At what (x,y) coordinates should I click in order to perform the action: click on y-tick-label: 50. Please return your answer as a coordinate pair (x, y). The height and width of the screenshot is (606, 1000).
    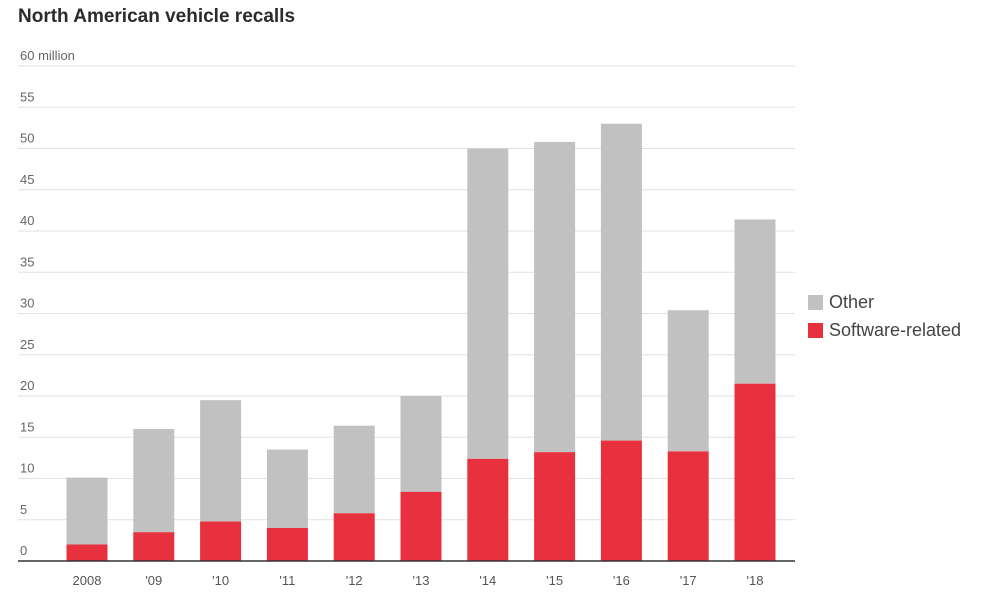
    Looking at the image, I should click on (27, 138).